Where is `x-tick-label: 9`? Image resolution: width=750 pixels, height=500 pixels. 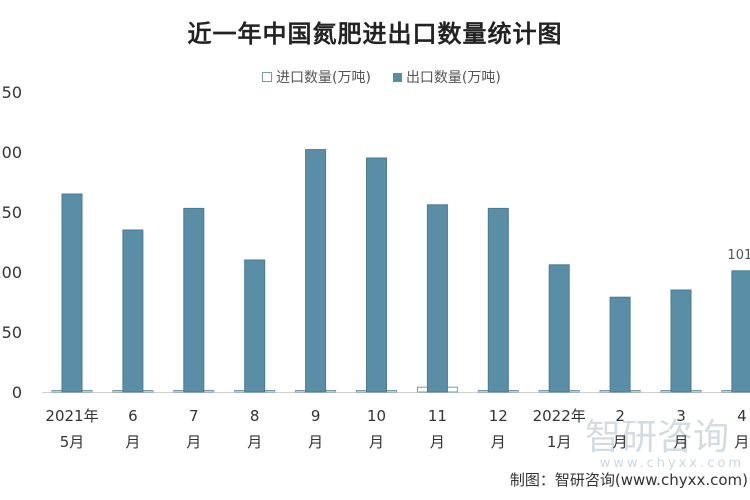 x-tick-label: 9 is located at coordinates (316, 416).